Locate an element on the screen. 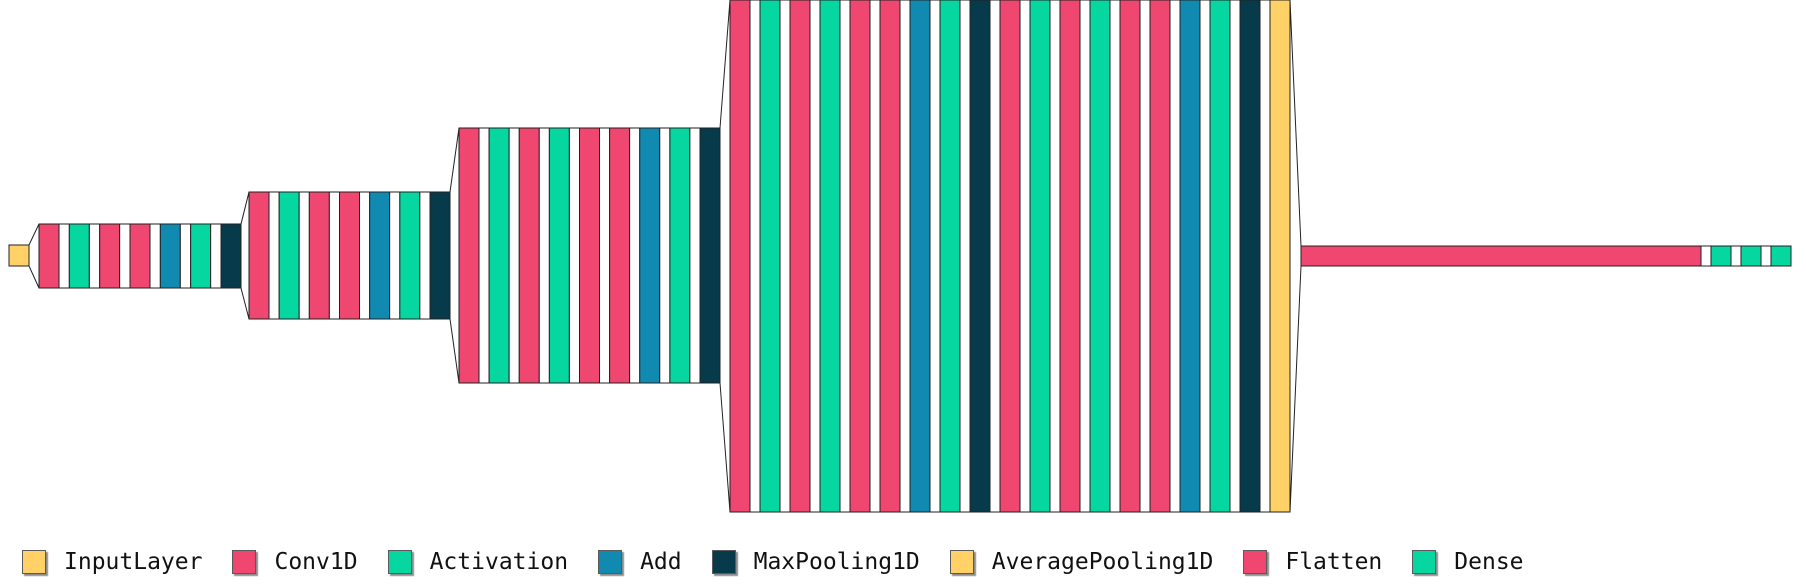  legend-item: Dense is located at coordinates (1468, 562).